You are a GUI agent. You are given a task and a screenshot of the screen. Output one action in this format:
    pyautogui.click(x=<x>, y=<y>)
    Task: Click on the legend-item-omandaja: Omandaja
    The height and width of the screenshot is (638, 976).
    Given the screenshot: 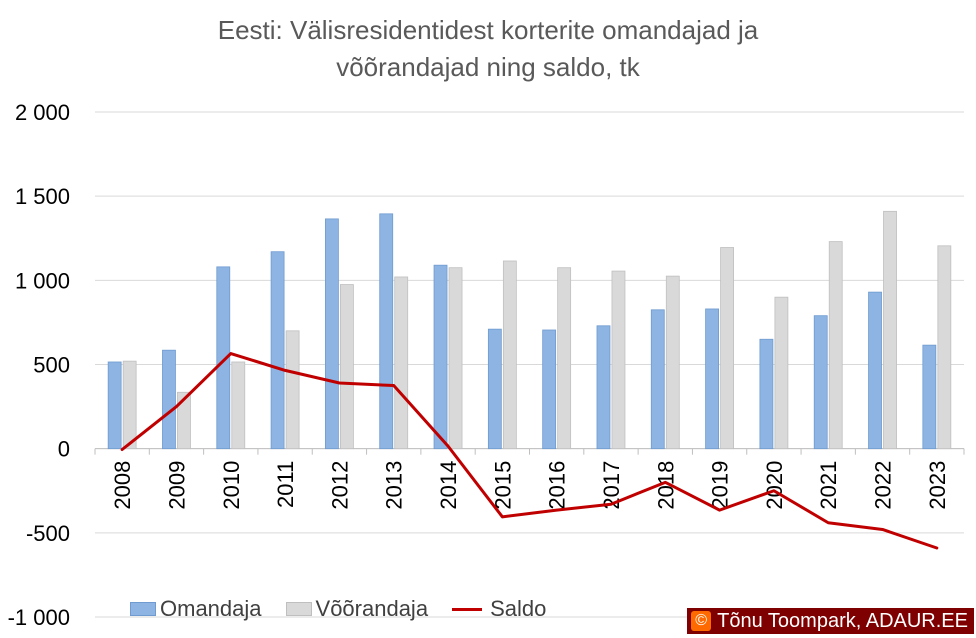 What is the action you would take?
    pyautogui.click(x=196, y=609)
    